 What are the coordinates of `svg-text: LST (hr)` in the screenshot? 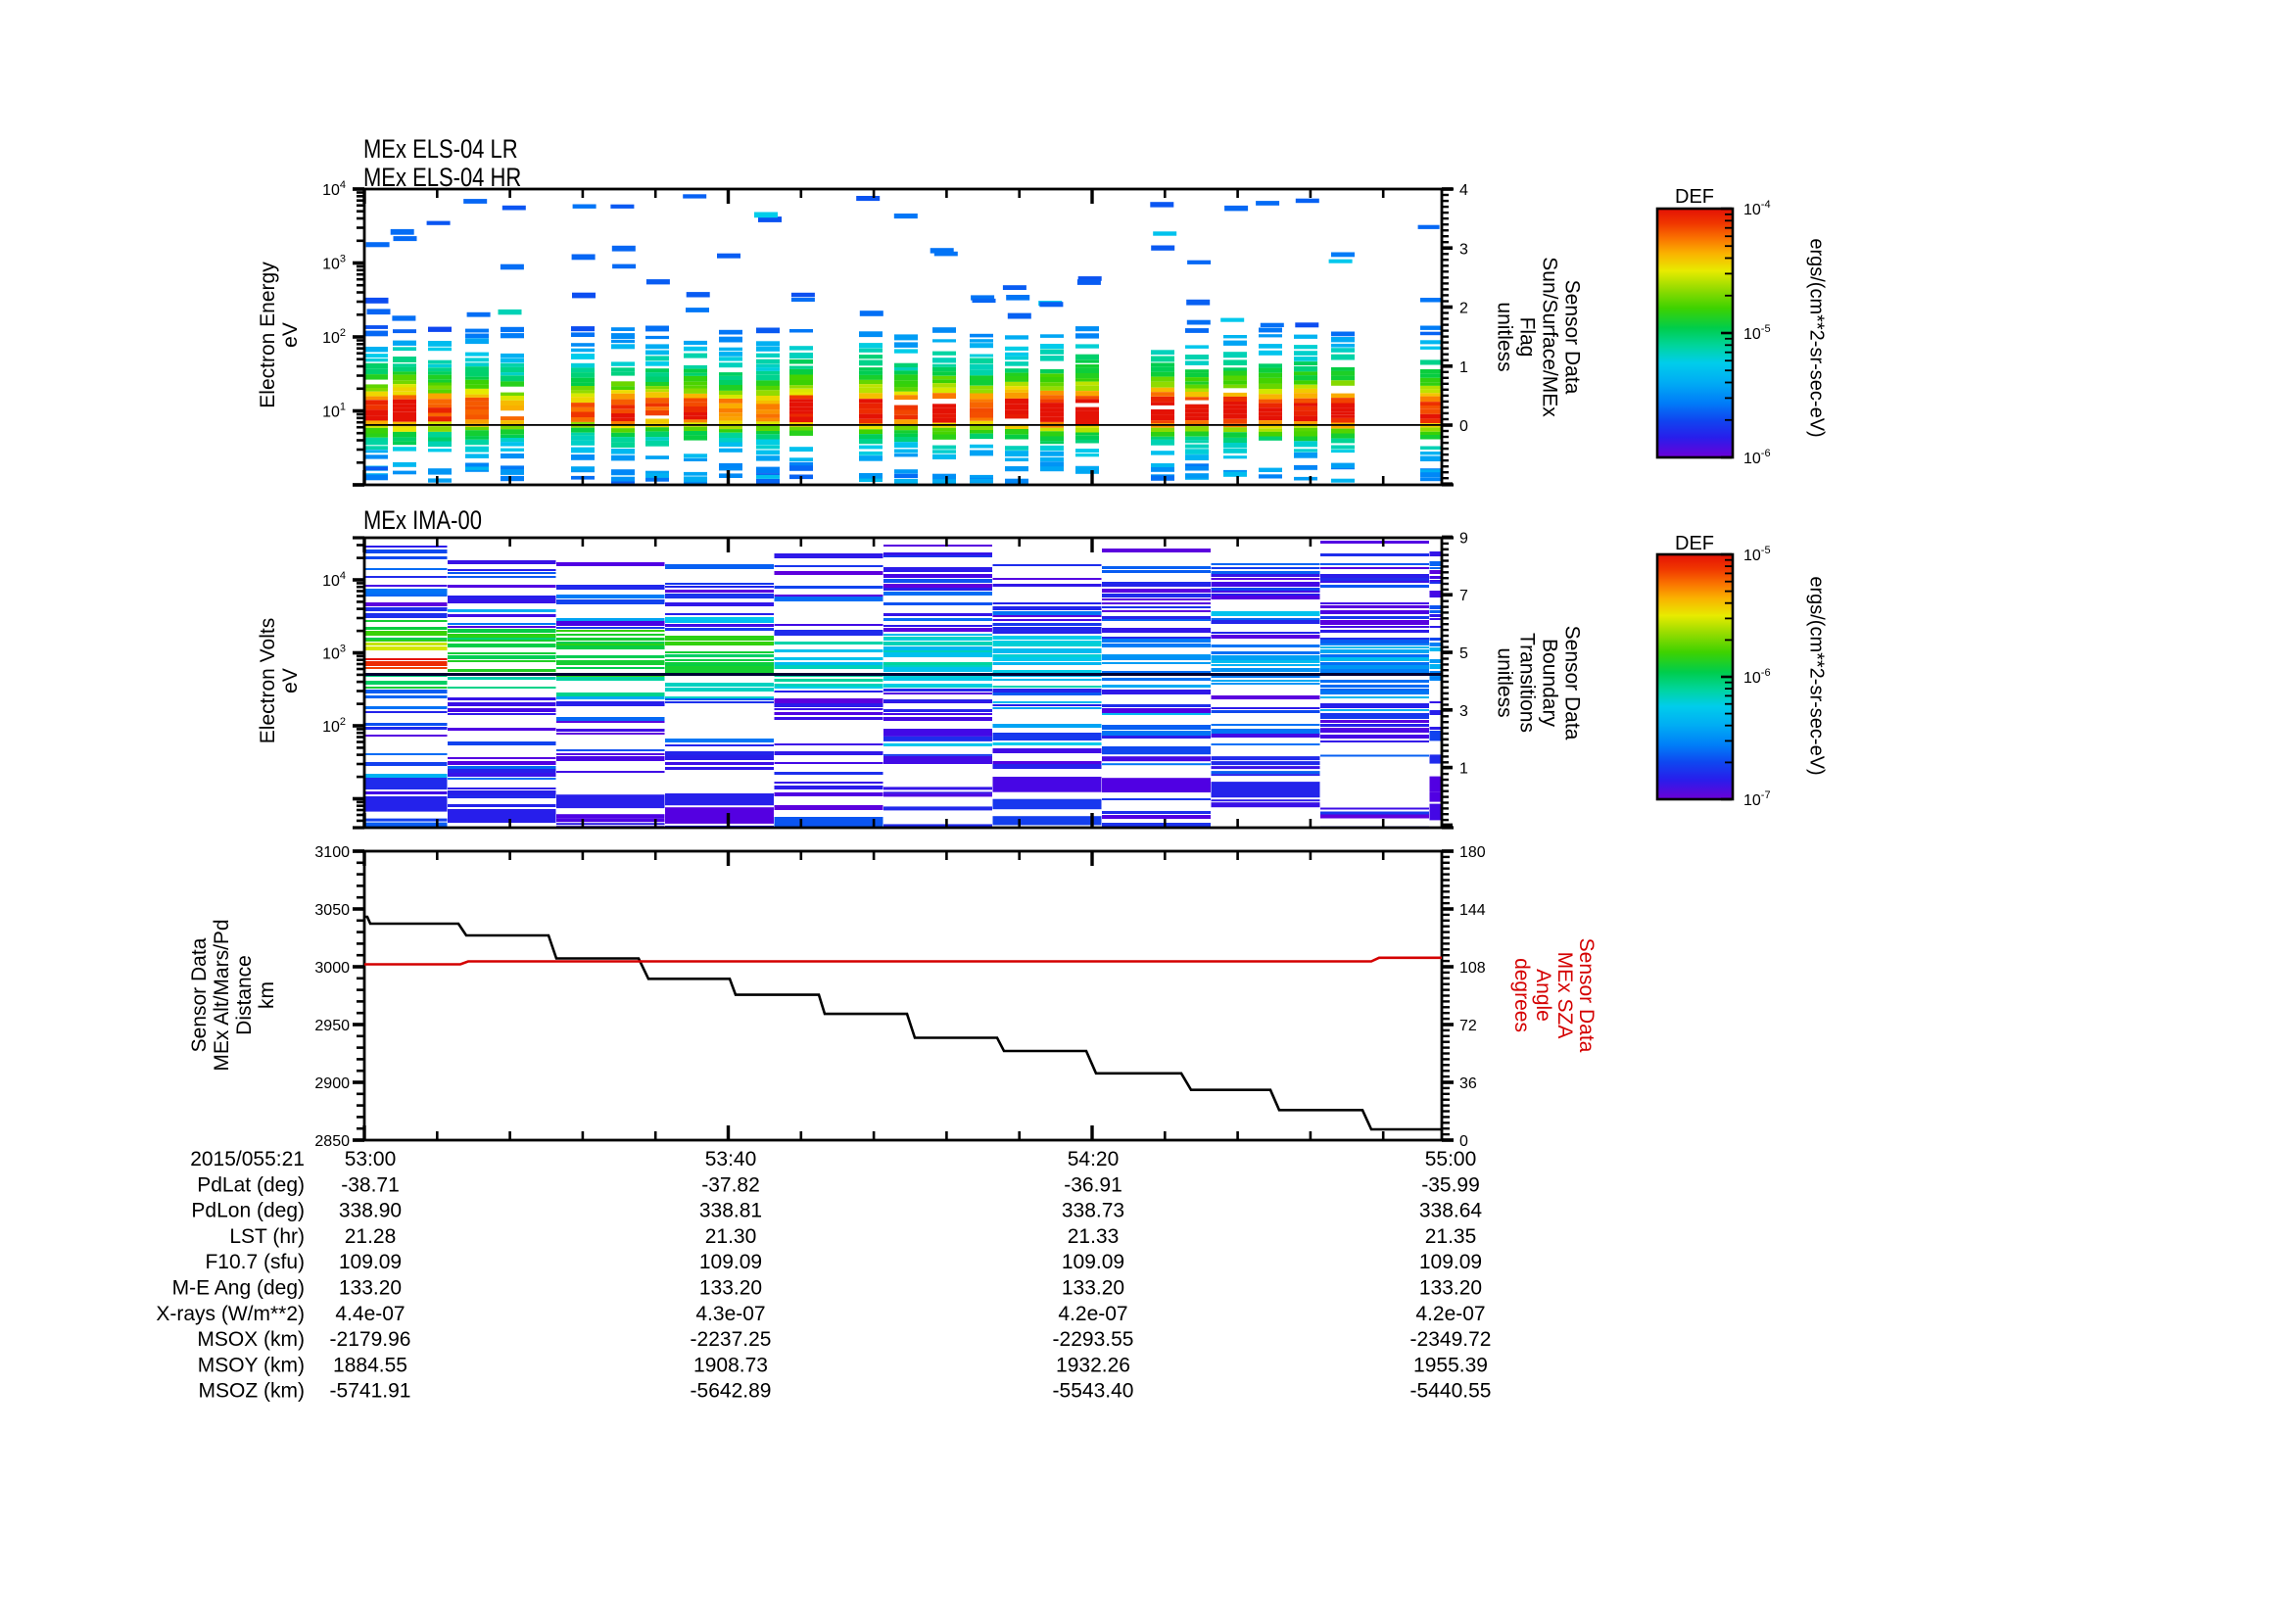 It's located at (267, 1236).